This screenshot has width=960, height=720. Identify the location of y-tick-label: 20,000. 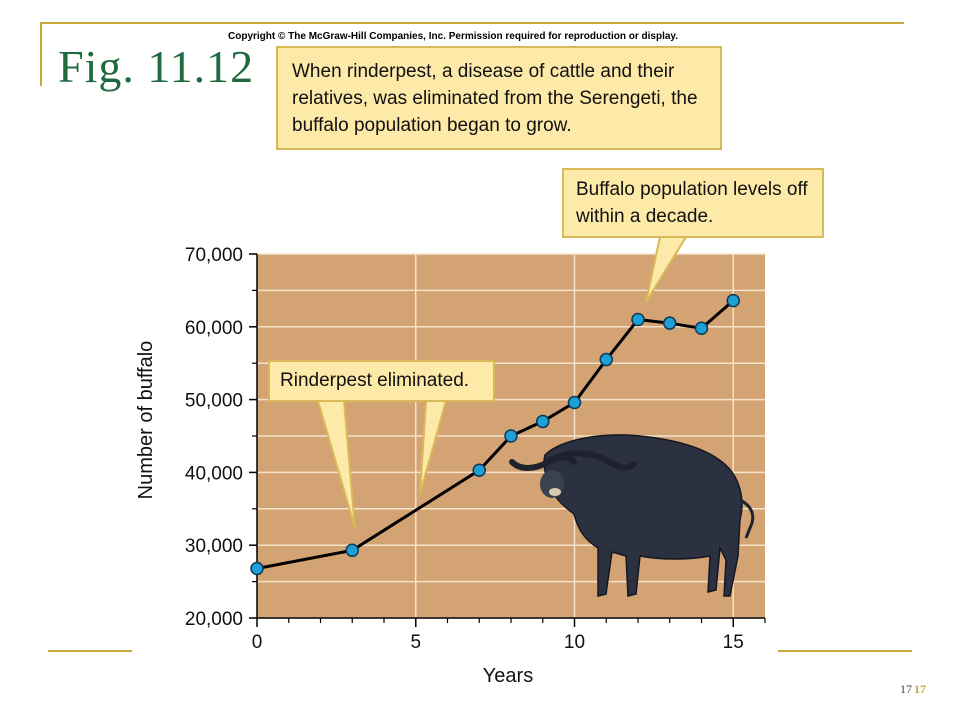
(214, 619).